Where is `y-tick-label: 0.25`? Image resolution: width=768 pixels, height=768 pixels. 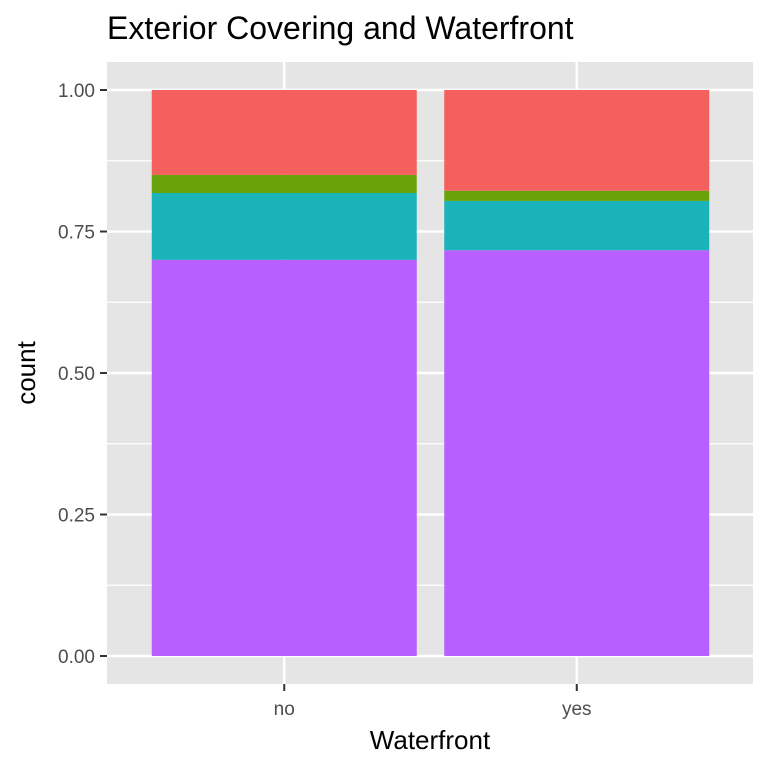
y-tick-label: 0.25 is located at coordinates (76, 516).